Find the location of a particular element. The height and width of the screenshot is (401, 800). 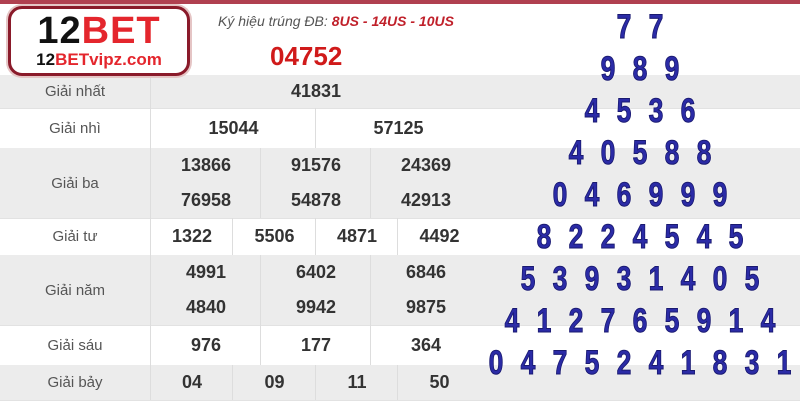

prize-value: 4840 is located at coordinates (205, 307).